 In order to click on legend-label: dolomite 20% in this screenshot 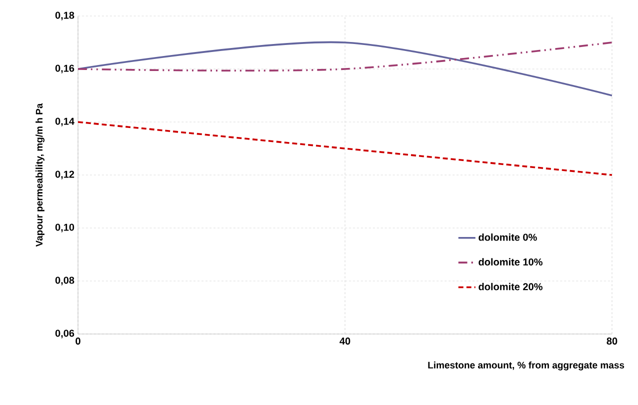, I will do `click(510, 286)`.